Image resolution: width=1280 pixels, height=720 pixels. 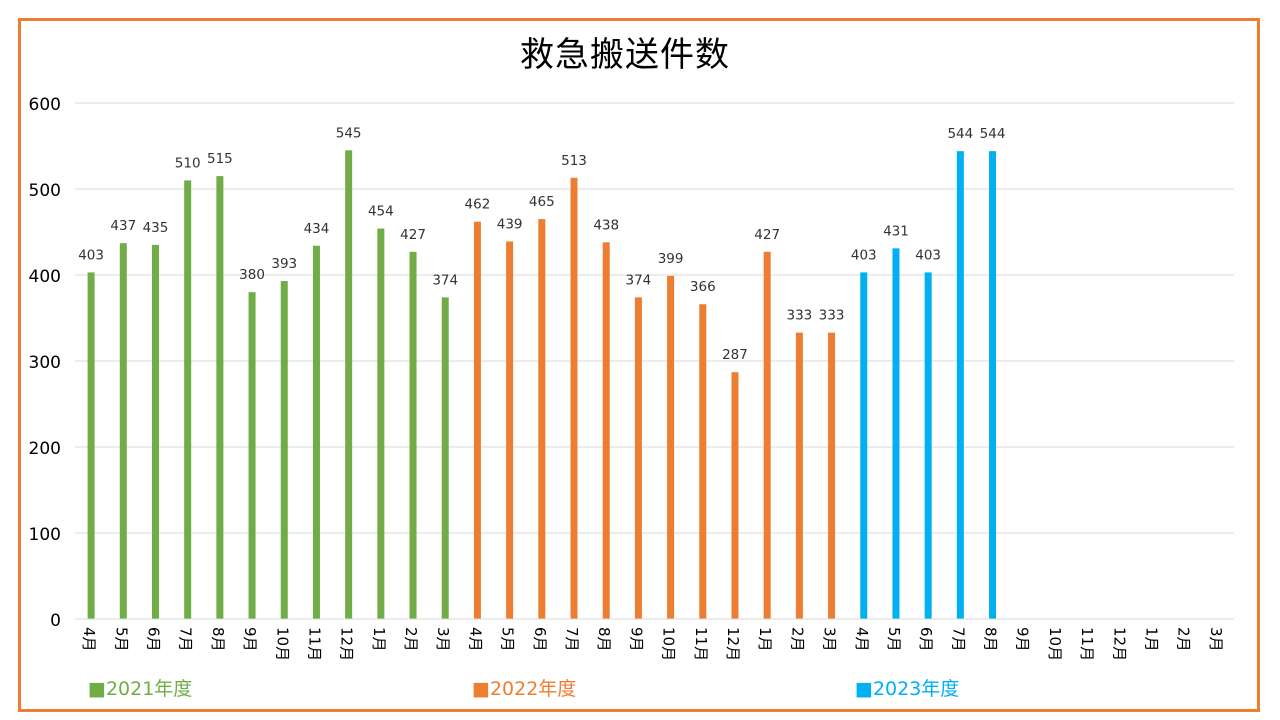 What do you see at coordinates (45, 191) in the screenshot?
I see `y-tick-label: 500` at bounding box center [45, 191].